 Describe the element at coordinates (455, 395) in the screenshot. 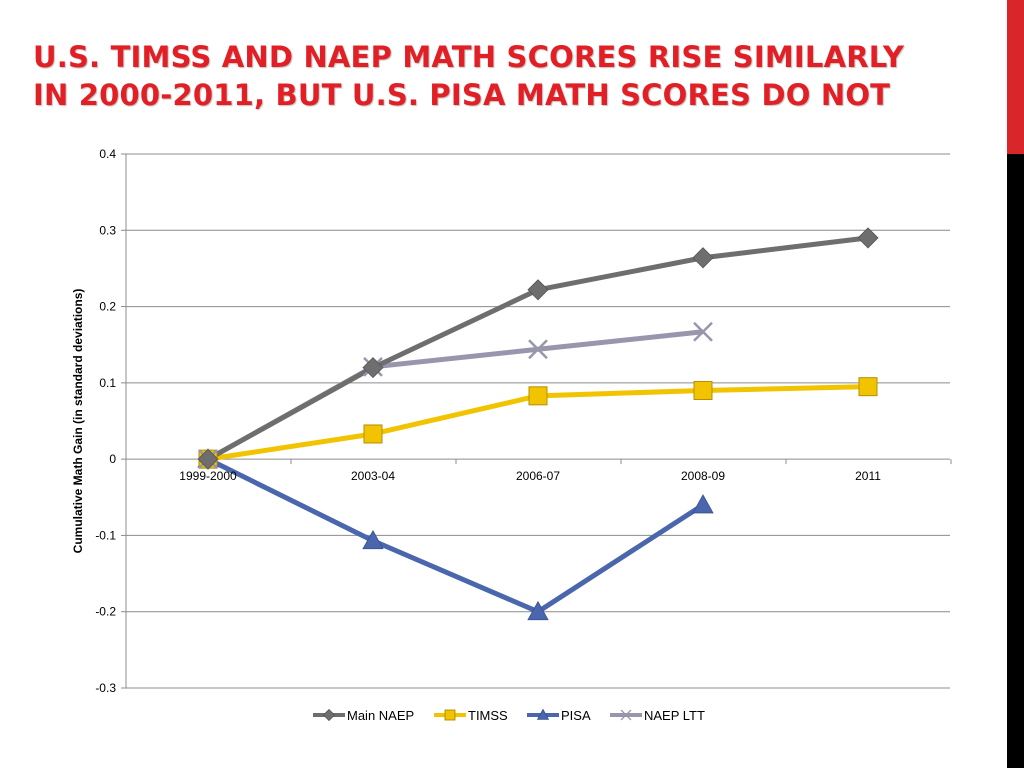

I see `series-line-naep-ltt` at that location.